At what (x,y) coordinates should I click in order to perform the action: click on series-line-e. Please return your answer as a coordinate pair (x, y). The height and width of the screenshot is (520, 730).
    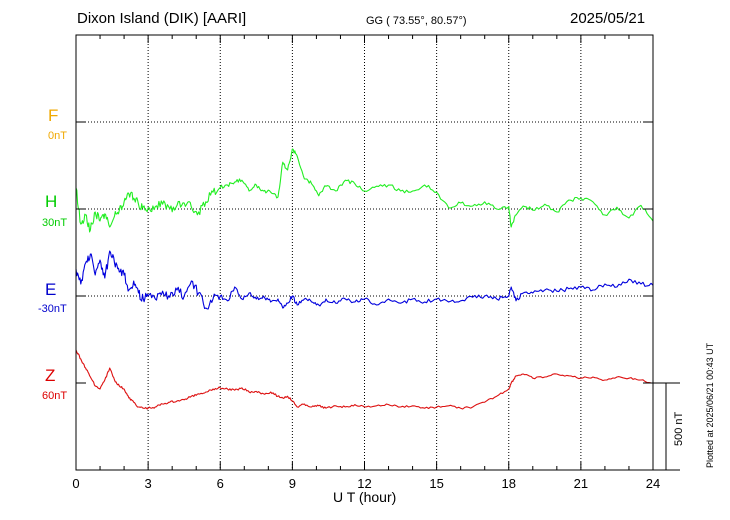
    Looking at the image, I should click on (364, 280).